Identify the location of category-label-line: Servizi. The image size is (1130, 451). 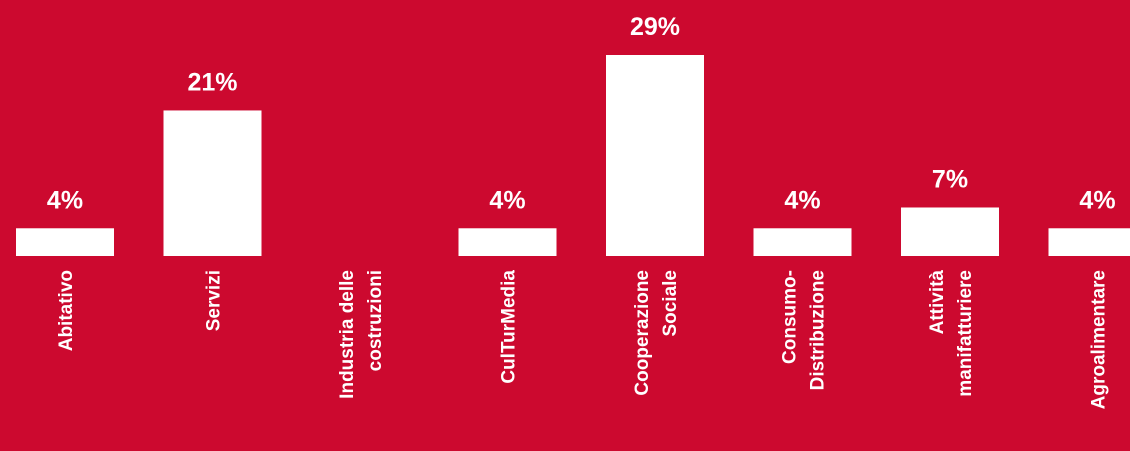
(214, 300).